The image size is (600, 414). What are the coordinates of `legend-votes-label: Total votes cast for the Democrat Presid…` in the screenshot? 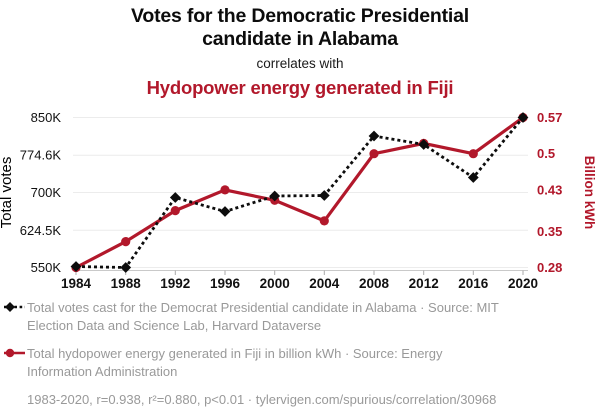 It's located at (263, 316).